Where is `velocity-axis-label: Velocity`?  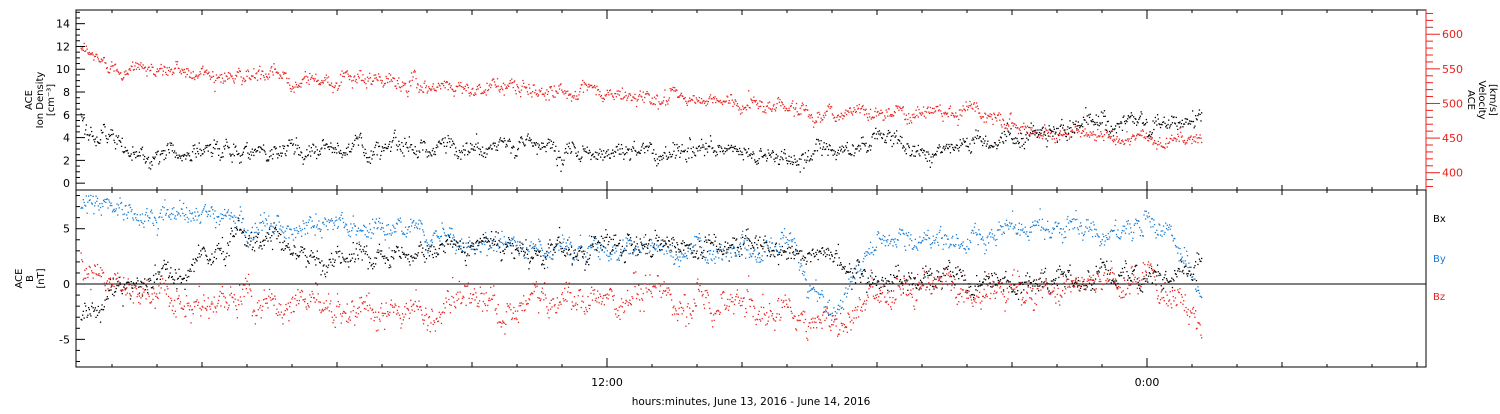 velocity-axis-label: Velocity is located at coordinates (1481, 99).